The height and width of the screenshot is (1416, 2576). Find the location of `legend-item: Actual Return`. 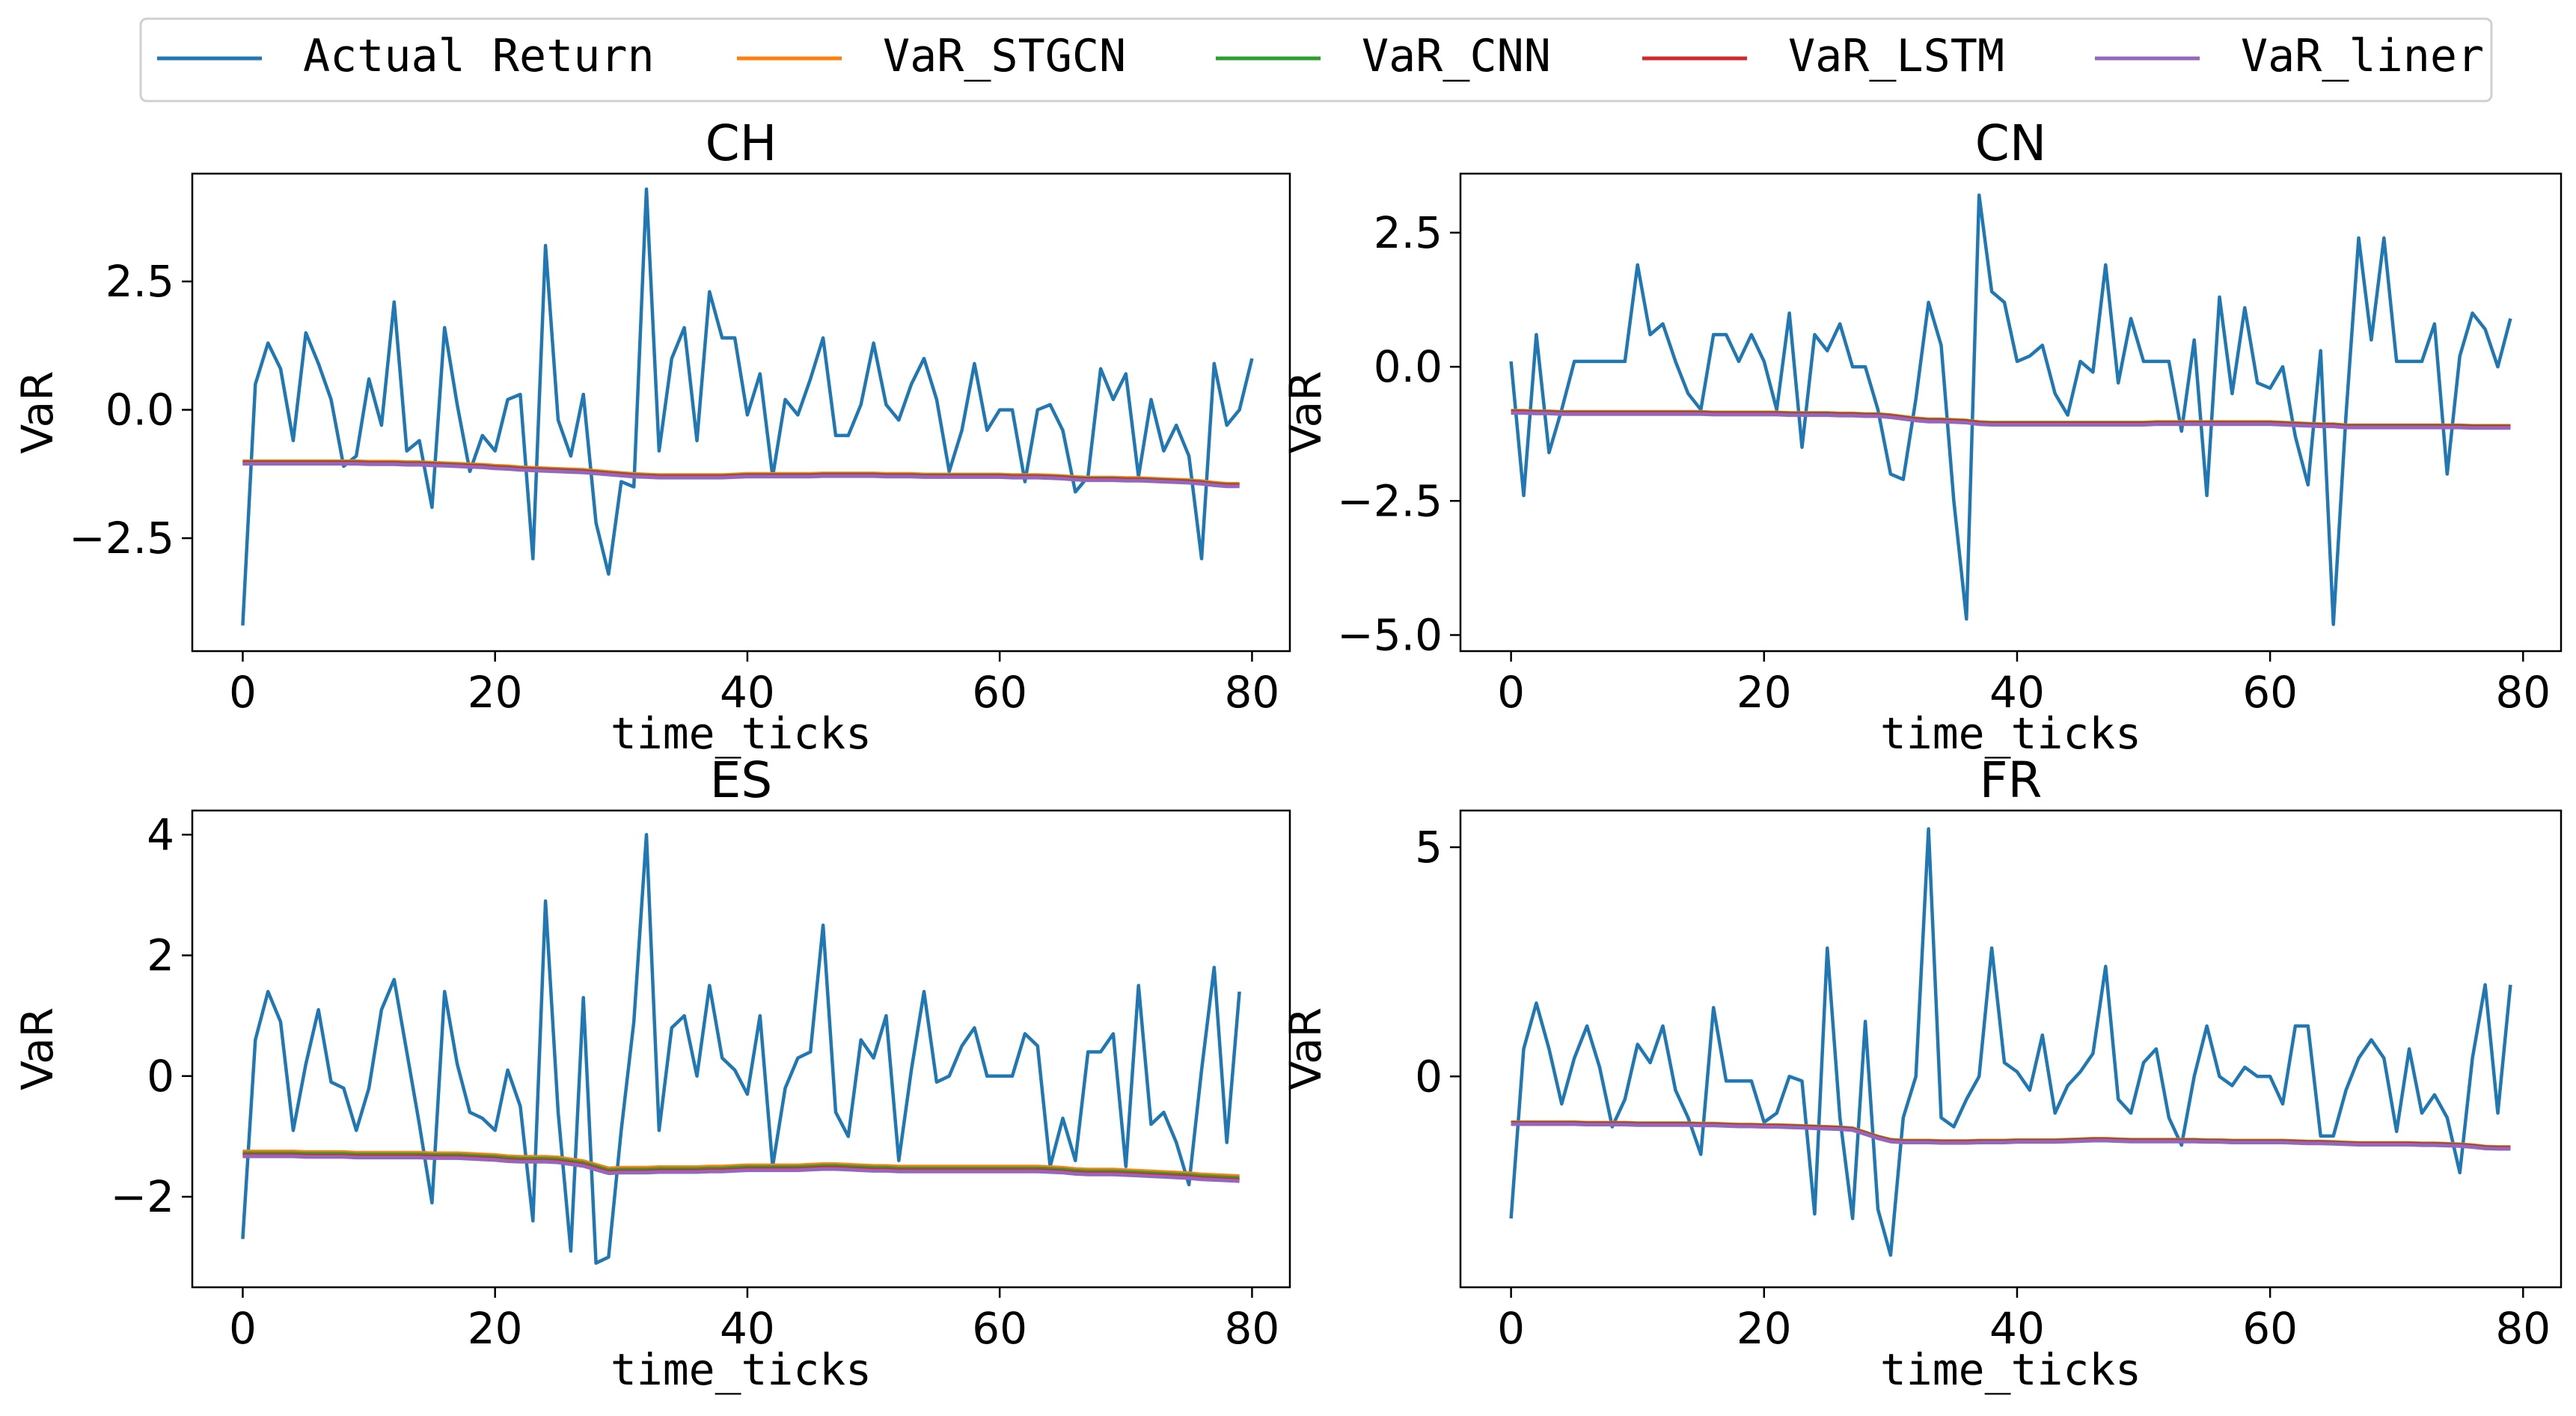

legend-item: Actual Return is located at coordinates (406, 56).